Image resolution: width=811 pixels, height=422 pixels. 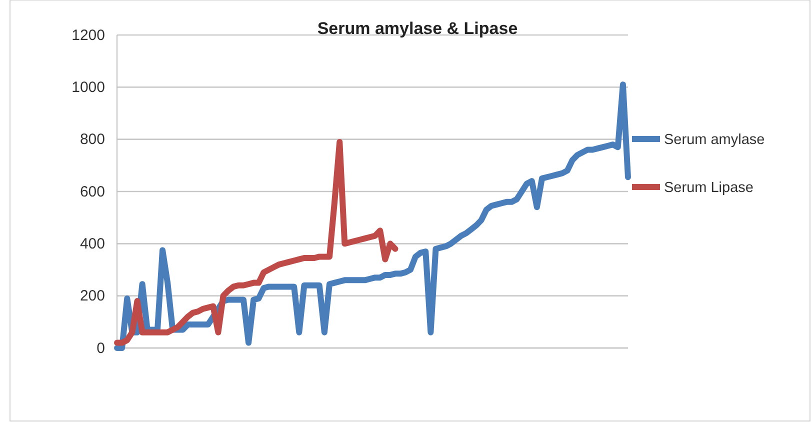 What do you see at coordinates (417, 28) in the screenshot?
I see `chart-title: Serum amylase & Lipase` at bounding box center [417, 28].